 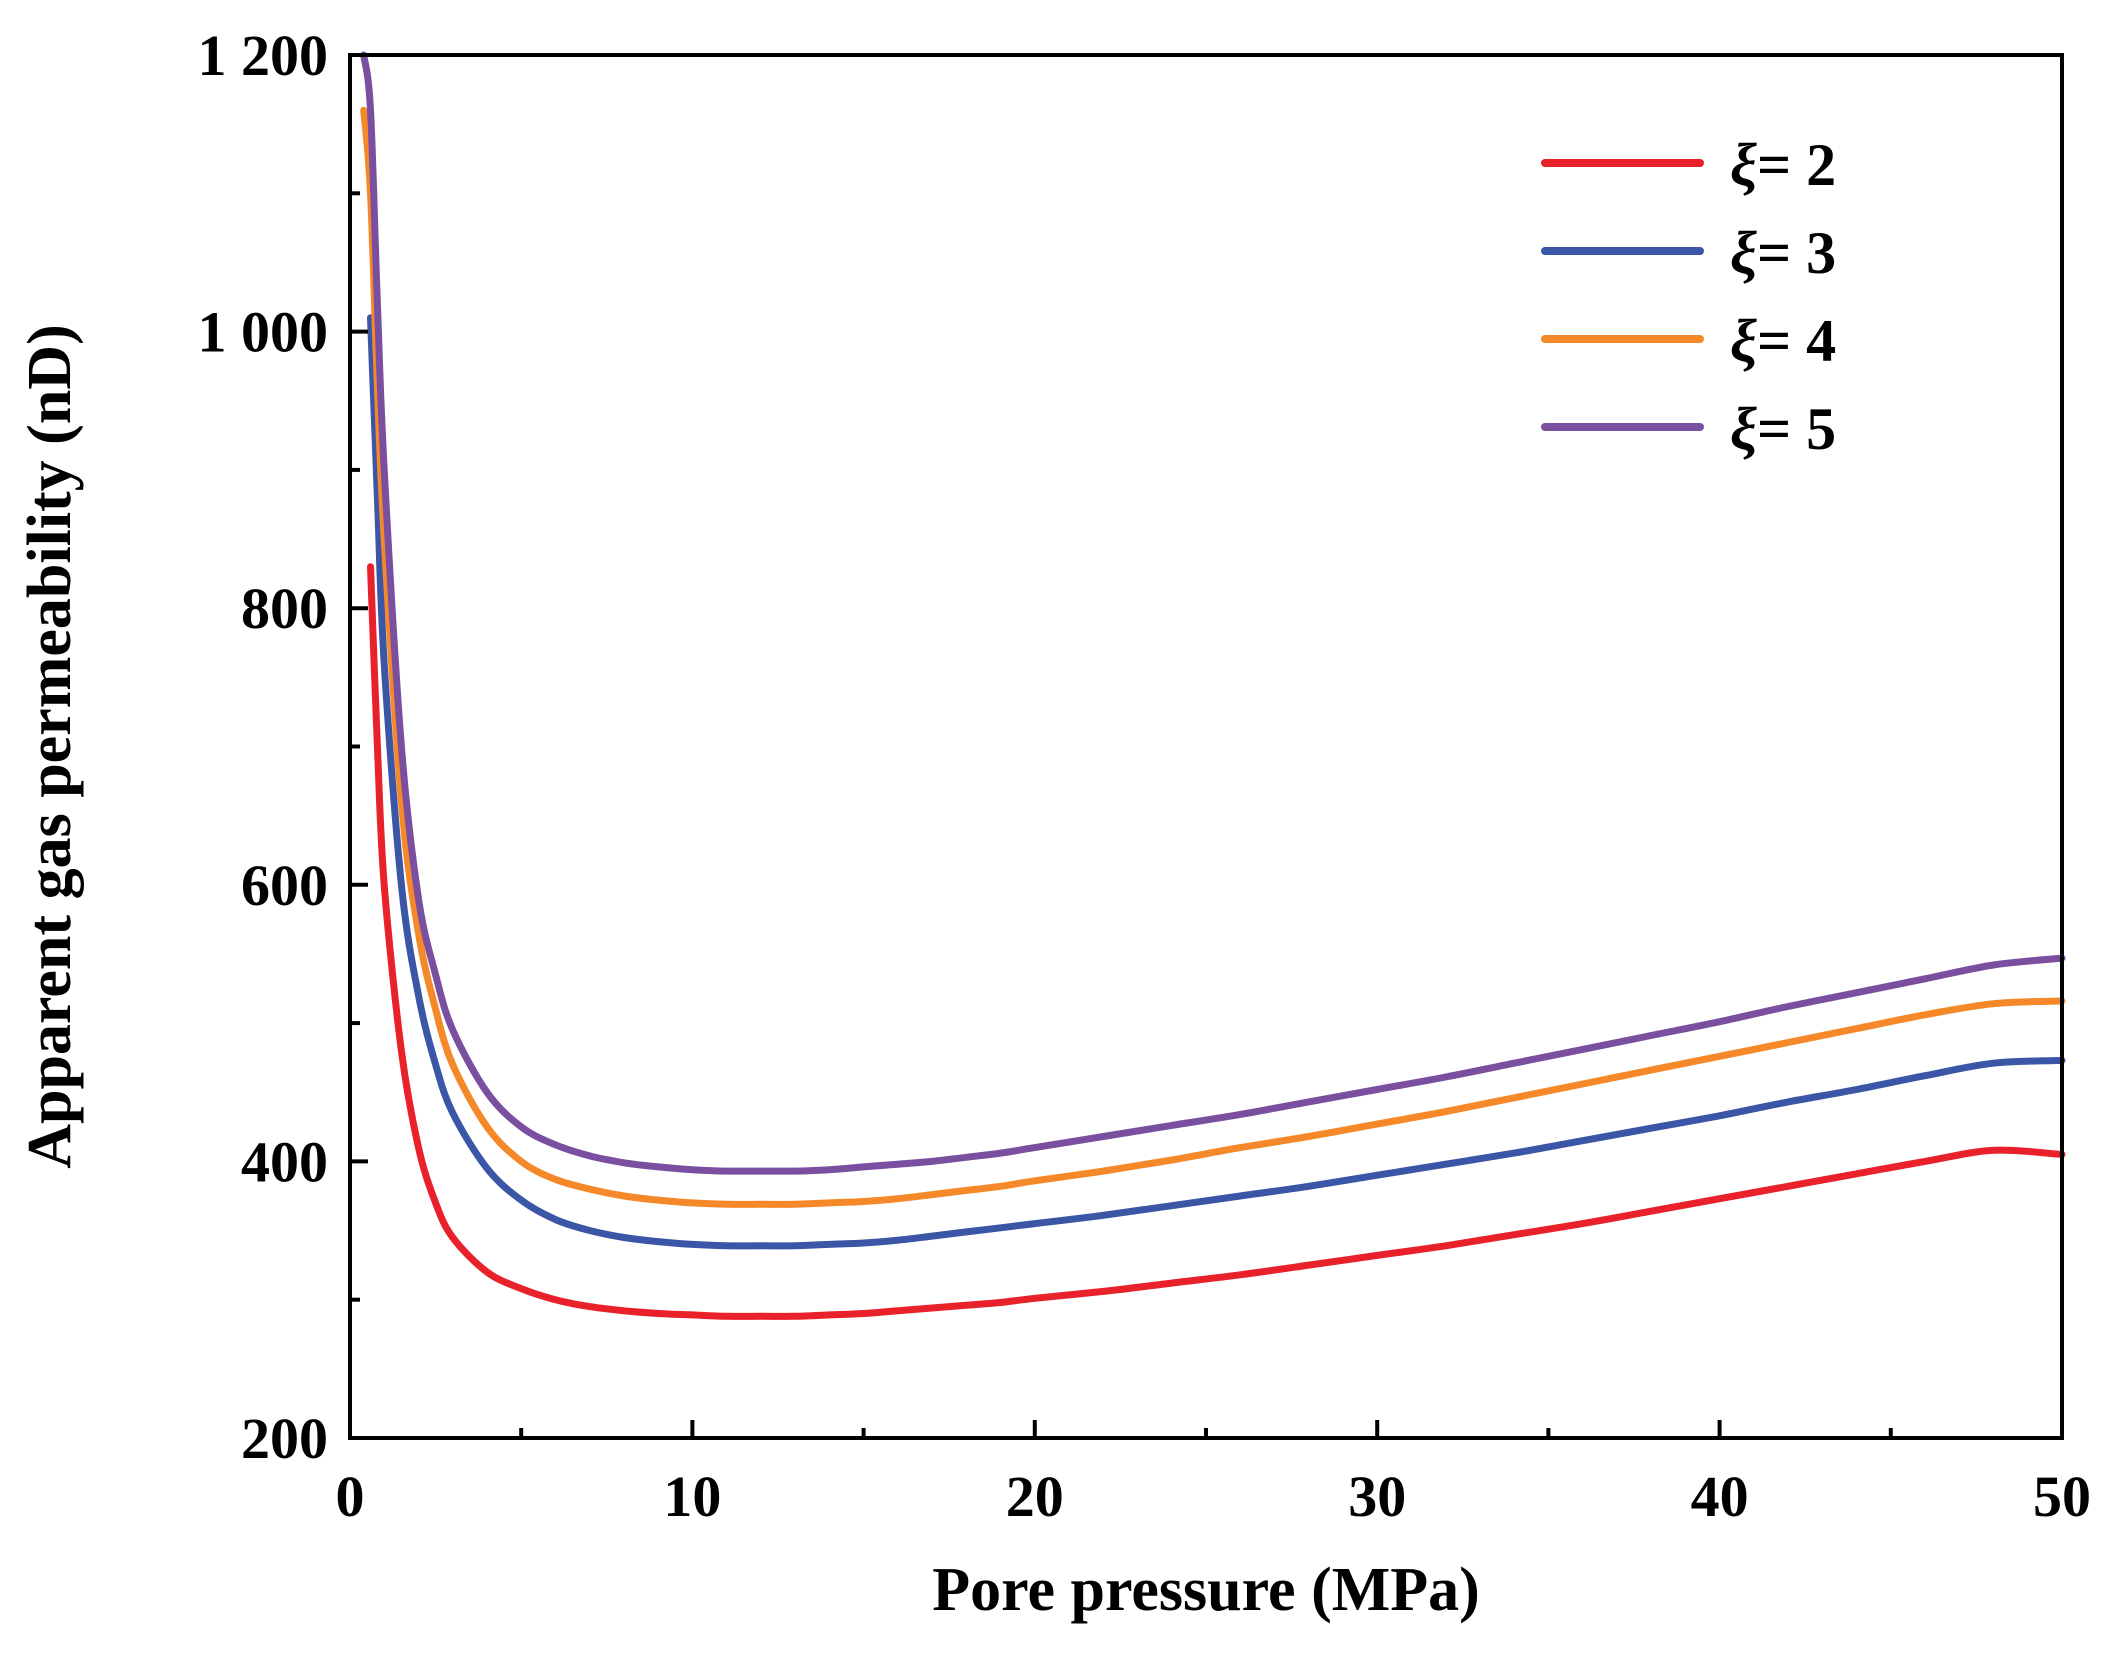 I want to click on y-axis-label: Apparent gas permeability (nD), so click(x=50, y=746).